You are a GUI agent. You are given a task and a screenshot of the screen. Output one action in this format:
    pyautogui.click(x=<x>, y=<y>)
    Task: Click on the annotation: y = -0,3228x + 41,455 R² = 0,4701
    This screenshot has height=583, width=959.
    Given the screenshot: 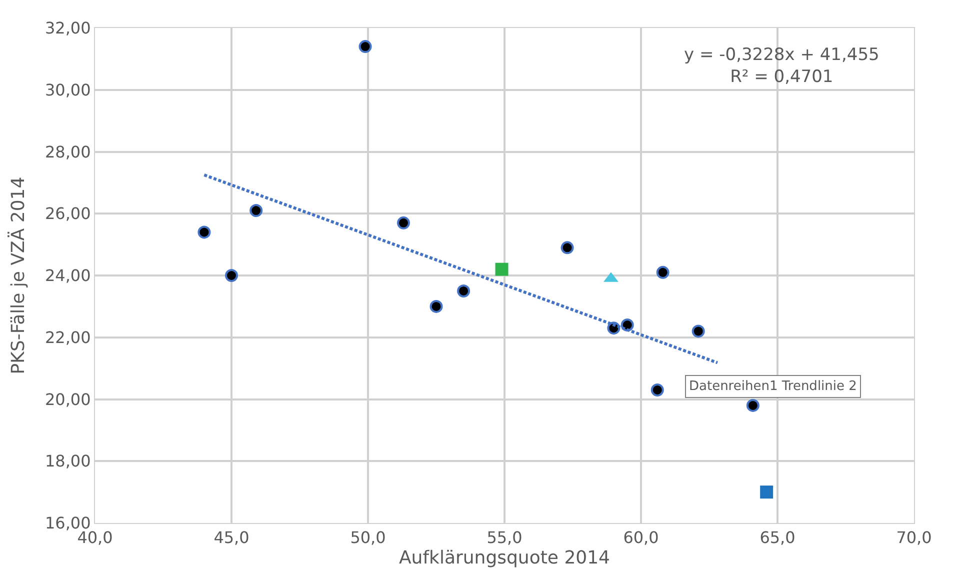 What is the action you would take?
    pyautogui.click(x=782, y=66)
    